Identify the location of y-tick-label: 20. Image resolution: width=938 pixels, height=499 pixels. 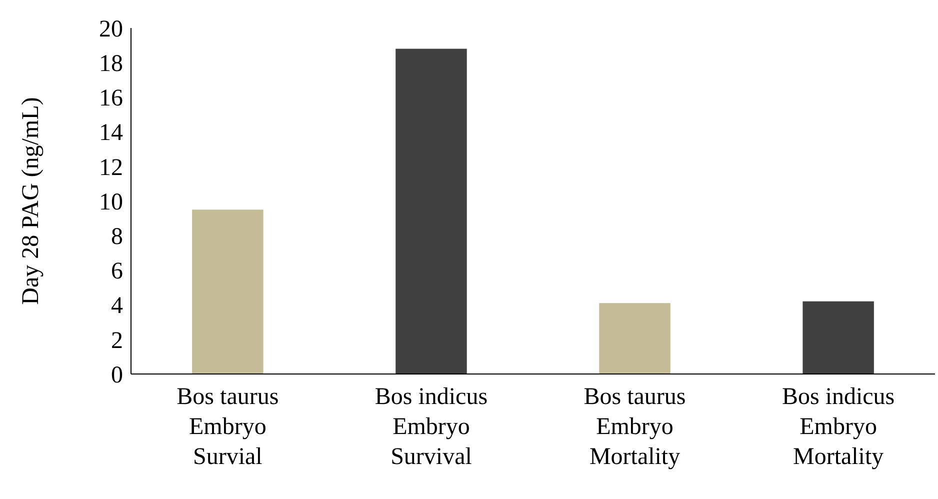
(111, 29).